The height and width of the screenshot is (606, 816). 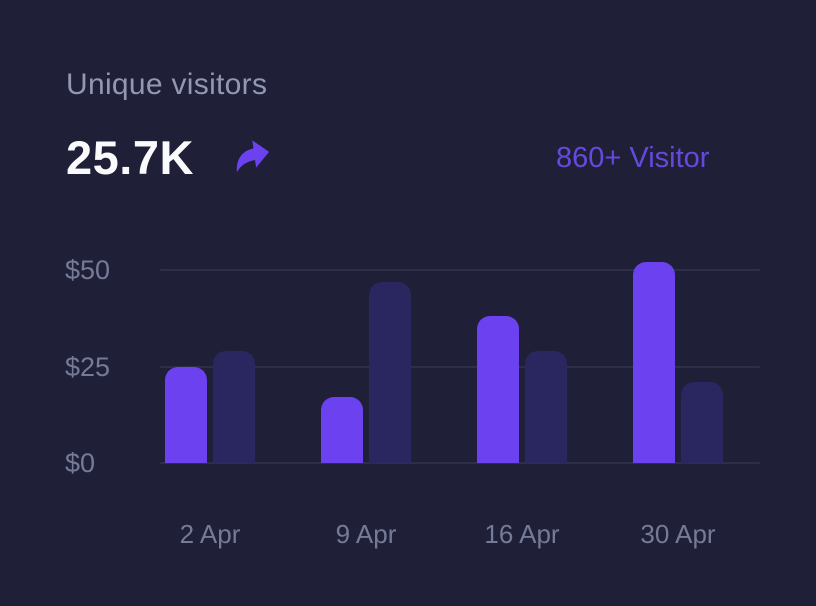 I want to click on x-axis-tick-label: 2 Apr, so click(x=210, y=534).